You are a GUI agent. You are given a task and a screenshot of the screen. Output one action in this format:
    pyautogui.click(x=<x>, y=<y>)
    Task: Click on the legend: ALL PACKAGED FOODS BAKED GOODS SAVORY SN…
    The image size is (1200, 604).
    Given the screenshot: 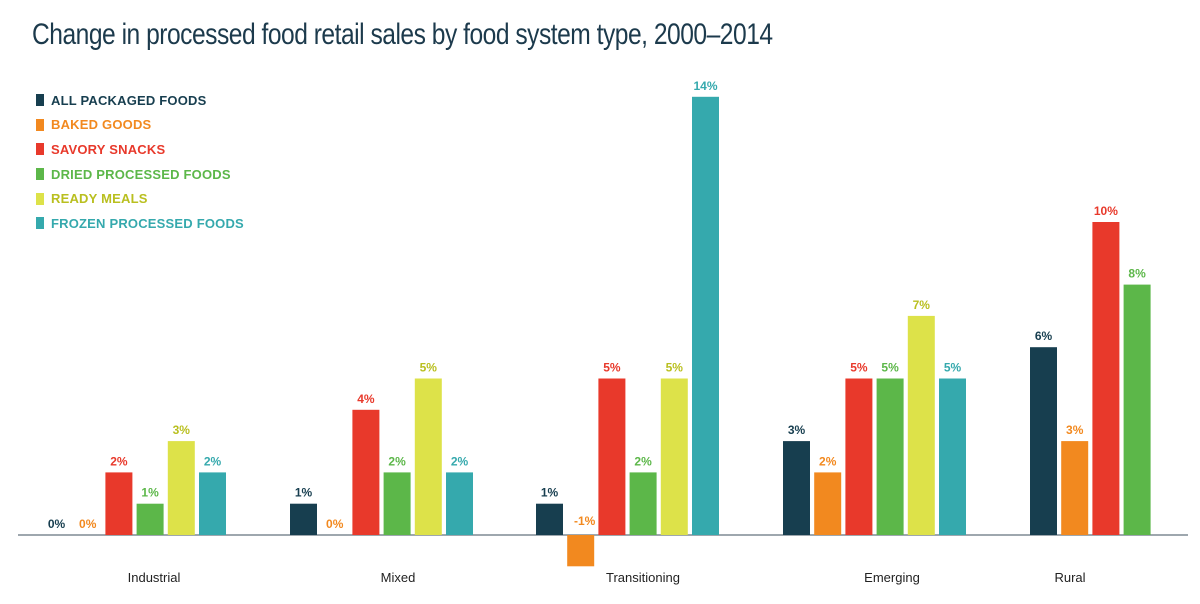 What is the action you would take?
    pyautogui.click(x=140, y=162)
    